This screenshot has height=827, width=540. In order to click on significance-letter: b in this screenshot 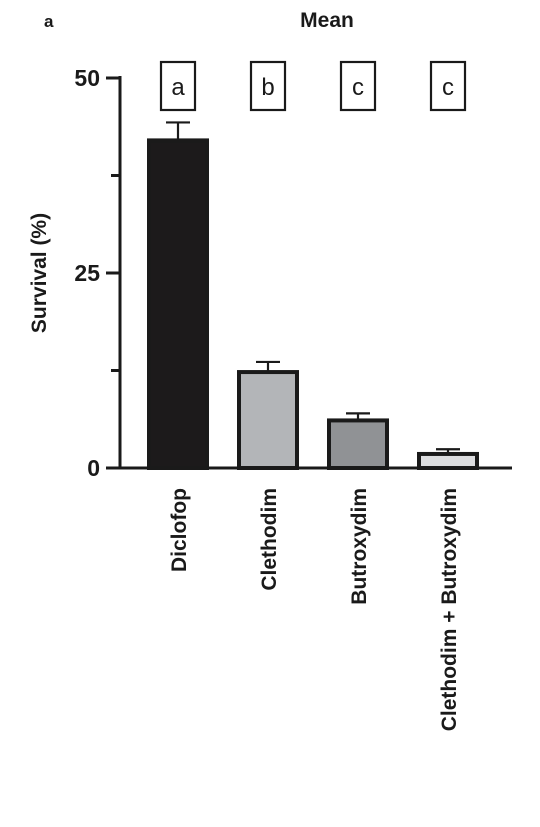, I will do `click(268, 86)`.